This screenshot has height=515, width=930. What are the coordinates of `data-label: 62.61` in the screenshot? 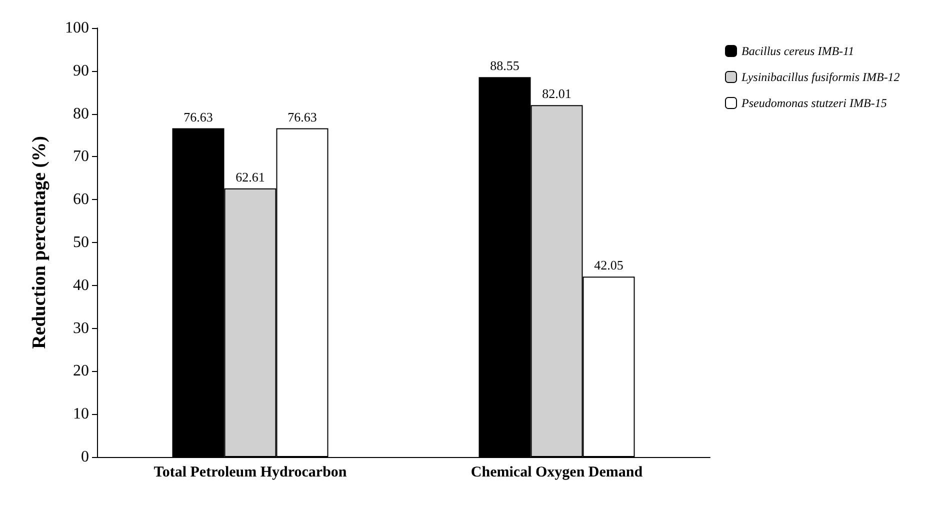 It's located at (250, 176).